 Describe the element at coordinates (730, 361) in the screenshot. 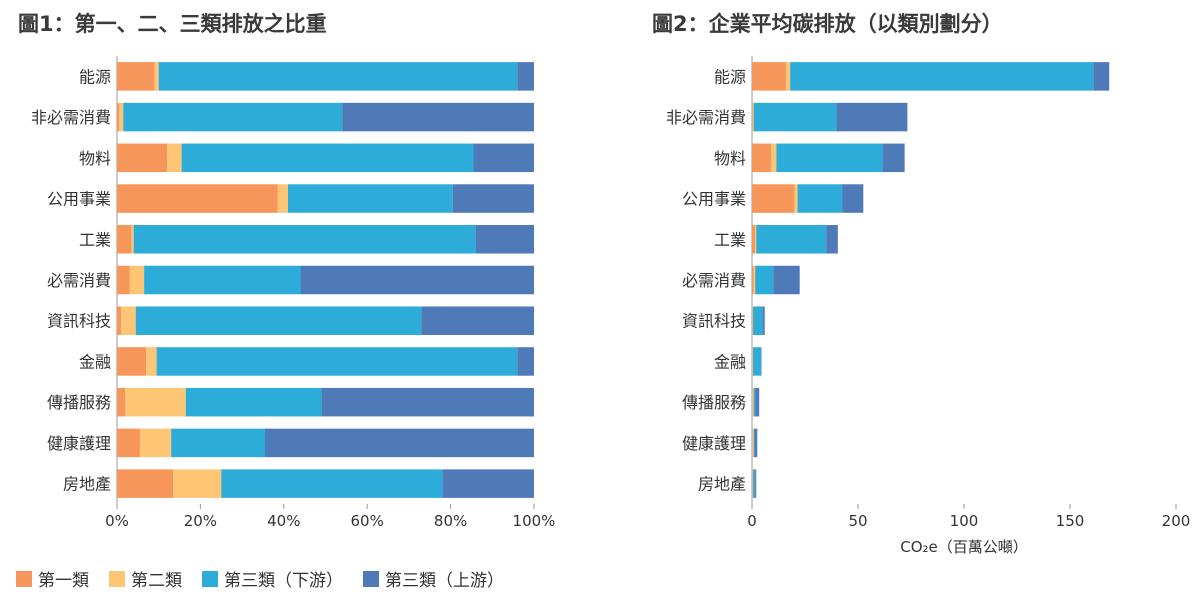

I see `chart2-category-label: 金融` at that location.